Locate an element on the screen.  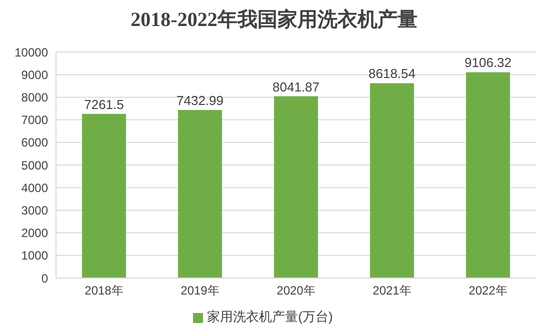
y-tick-label: 8000 is located at coordinates (34, 97).